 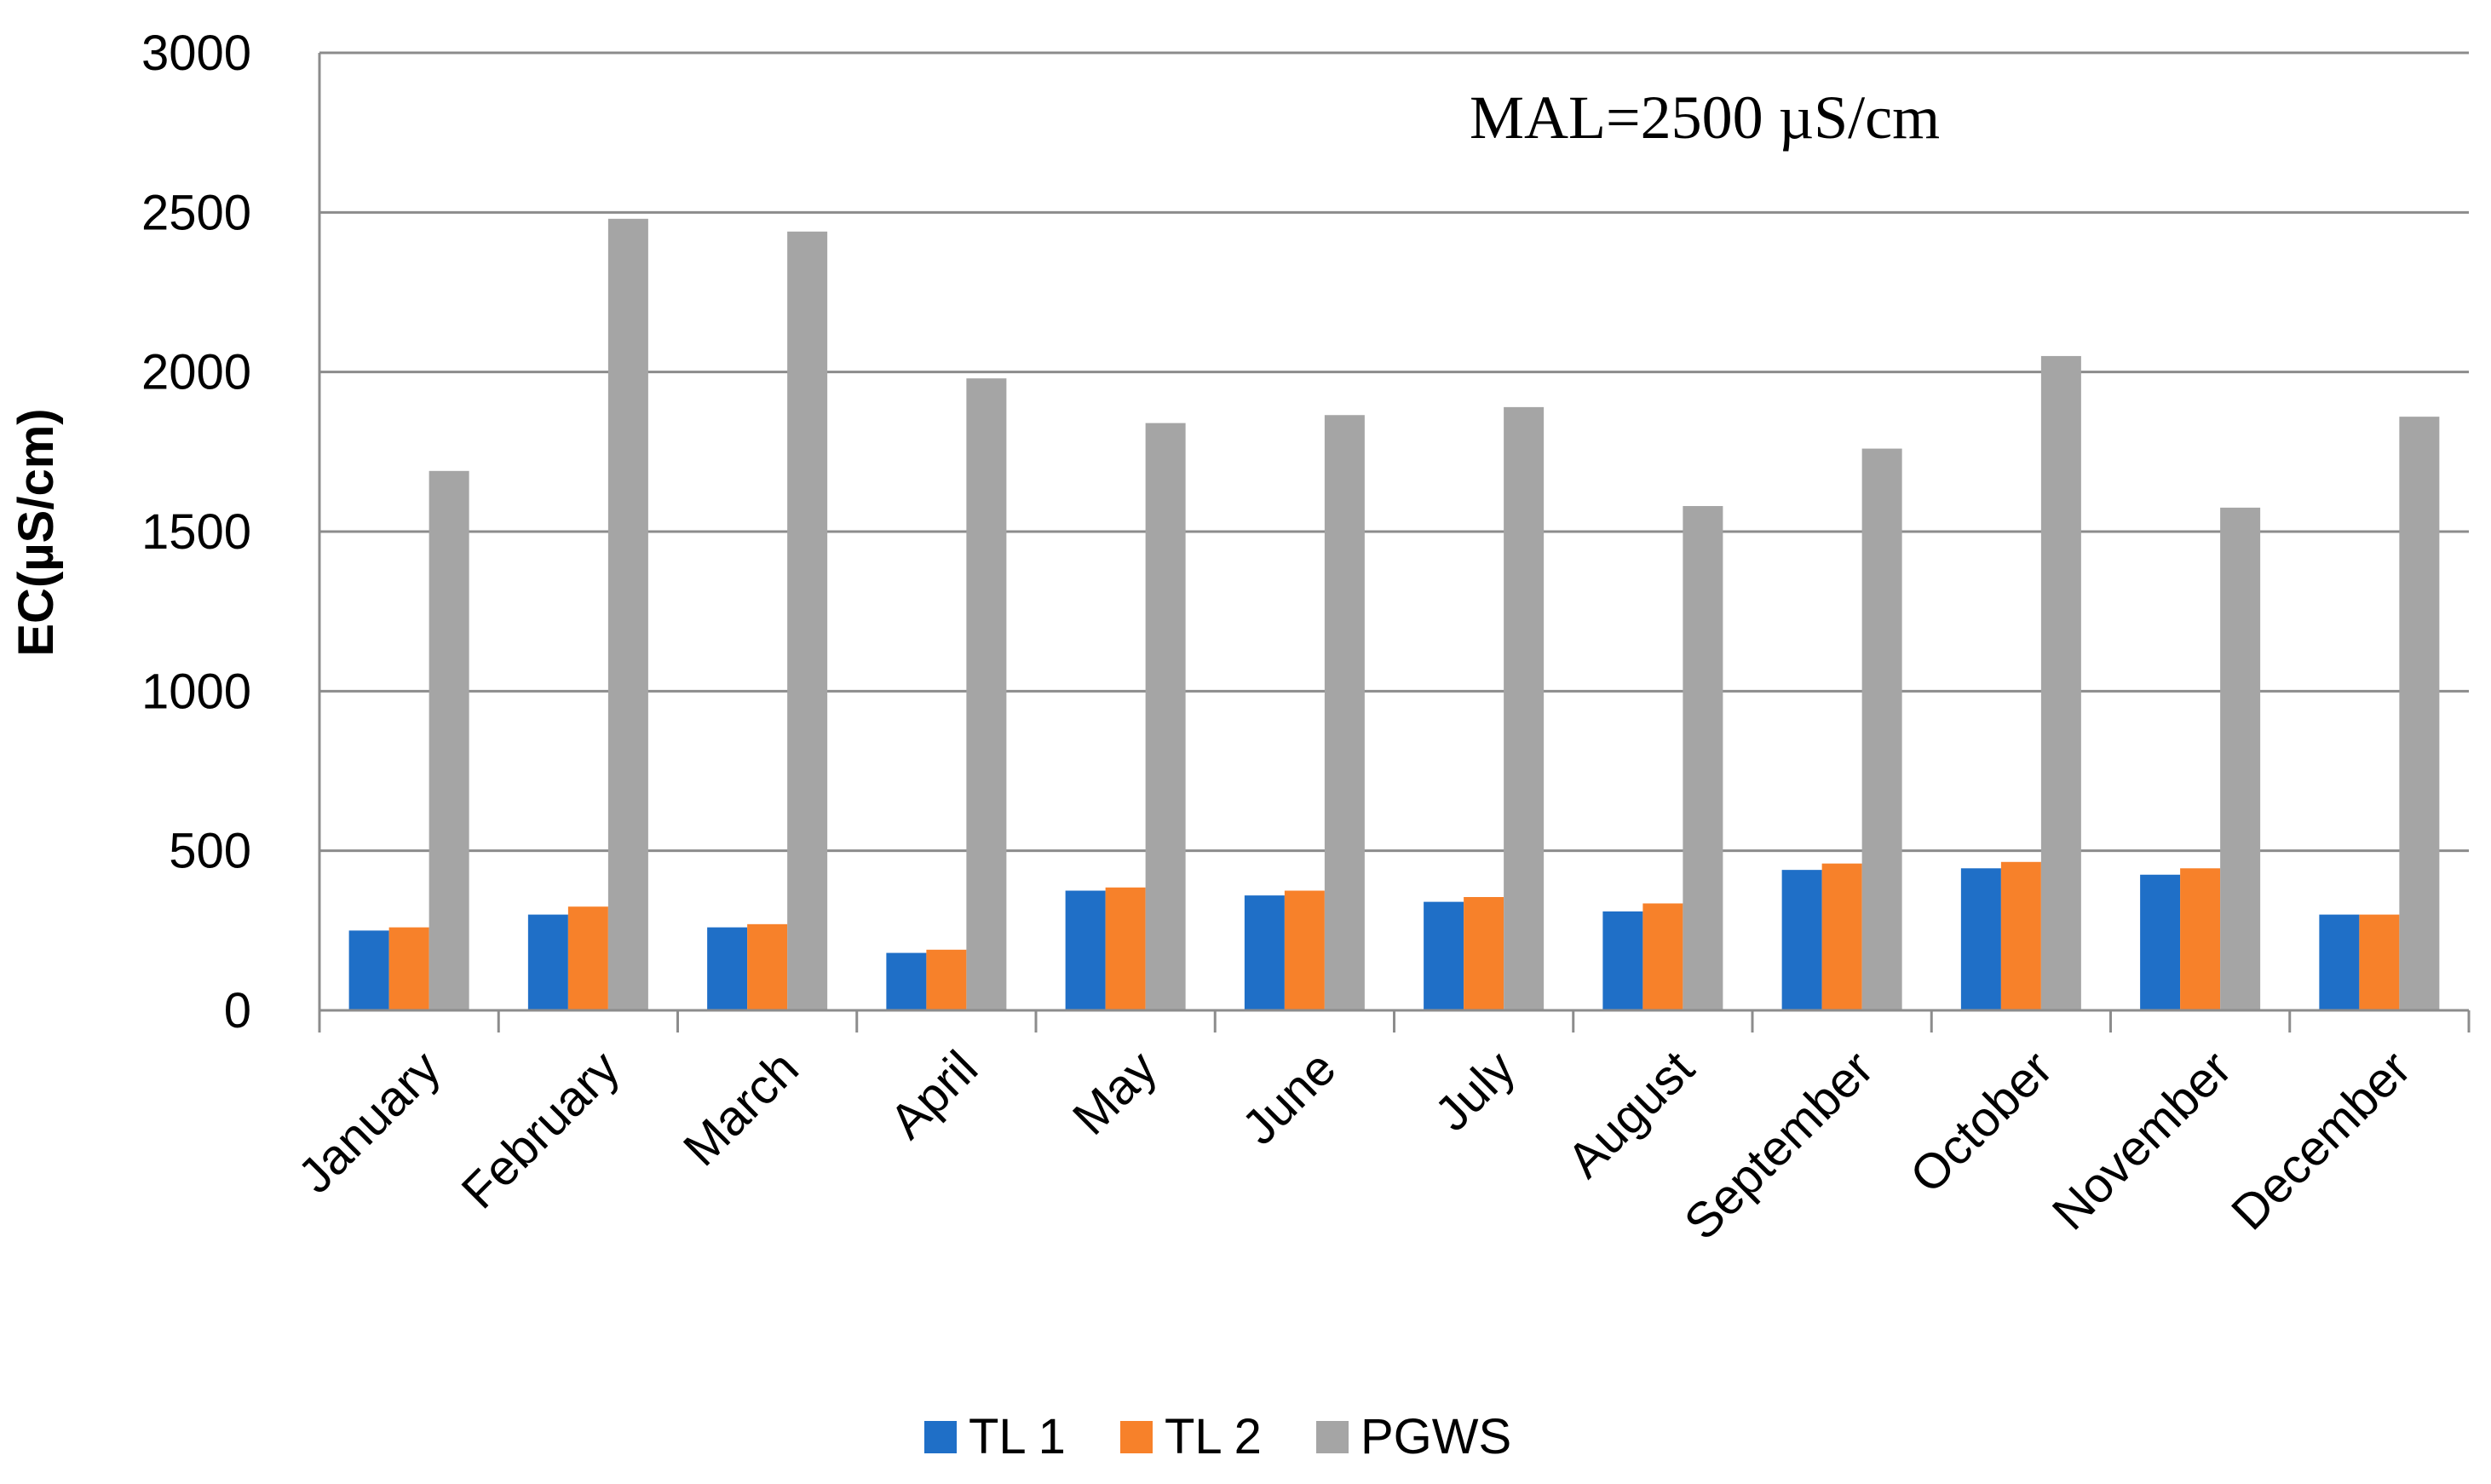 I want to click on y-tick-label: 3000, so click(x=196, y=53).